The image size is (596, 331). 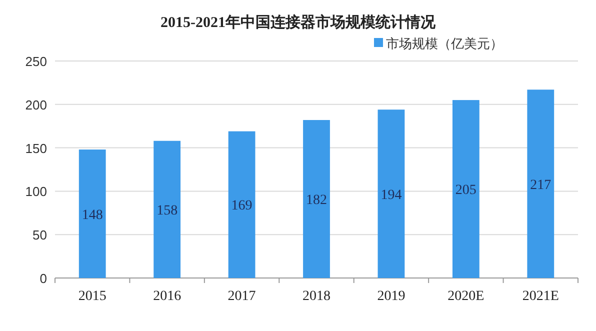 What do you see at coordinates (36, 148) in the screenshot?
I see `y-tick-label: 150` at bounding box center [36, 148].